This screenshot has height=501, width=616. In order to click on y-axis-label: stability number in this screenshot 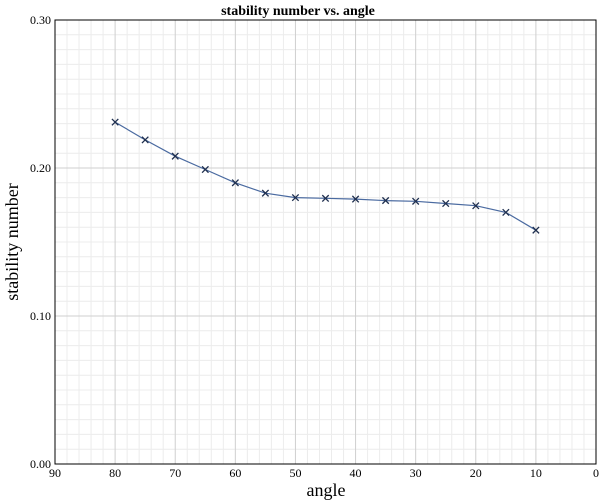, I will do `click(12, 241)`.